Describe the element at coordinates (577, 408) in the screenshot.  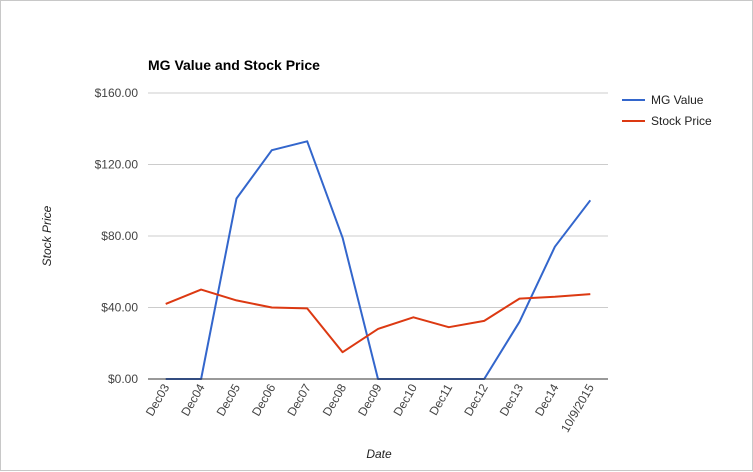
I see `x-tick-label: 10/9/2015` at that location.